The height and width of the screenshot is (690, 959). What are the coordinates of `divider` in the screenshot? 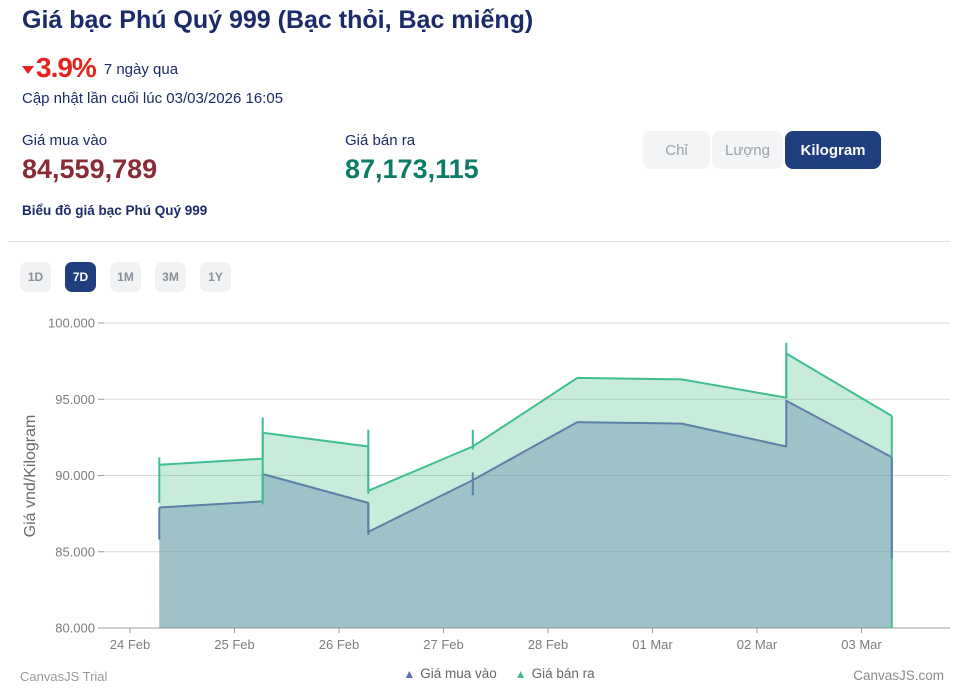 It's located at (479, 241).